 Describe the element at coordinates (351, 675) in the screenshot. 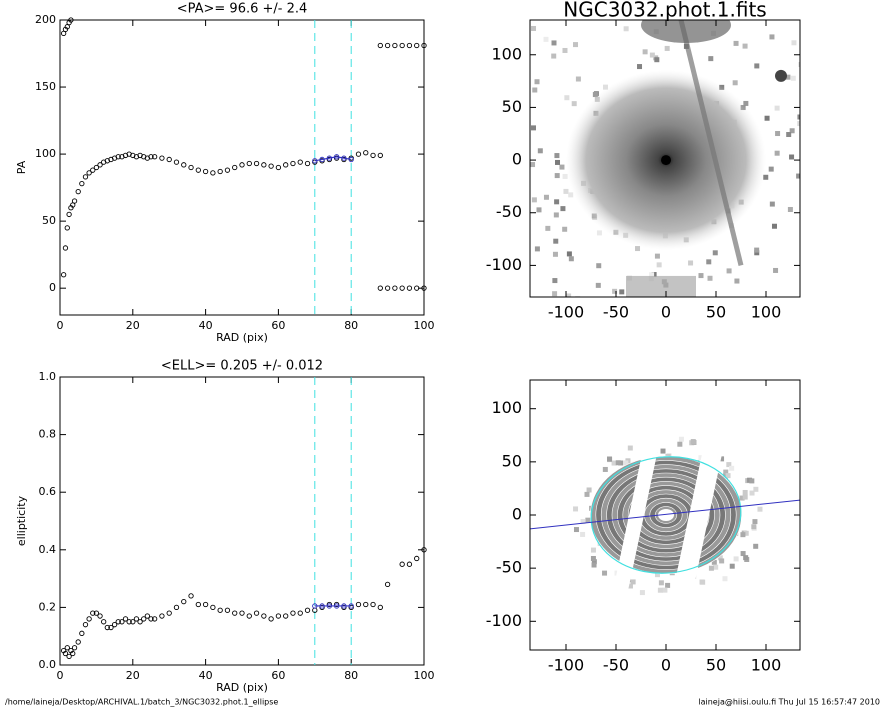

I see `x-tick-label: 80` at that location.